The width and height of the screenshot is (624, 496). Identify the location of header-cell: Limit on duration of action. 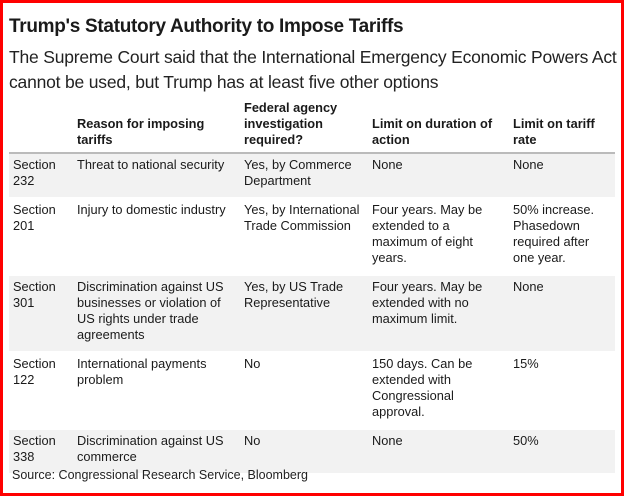
(438, 127).